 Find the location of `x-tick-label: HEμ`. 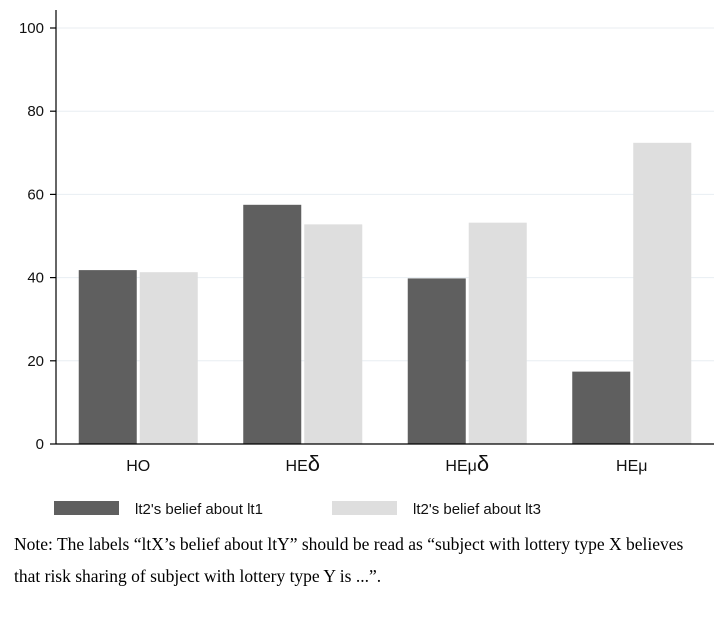

x-tick-label: HEμ is located at coordinates (631, 466).